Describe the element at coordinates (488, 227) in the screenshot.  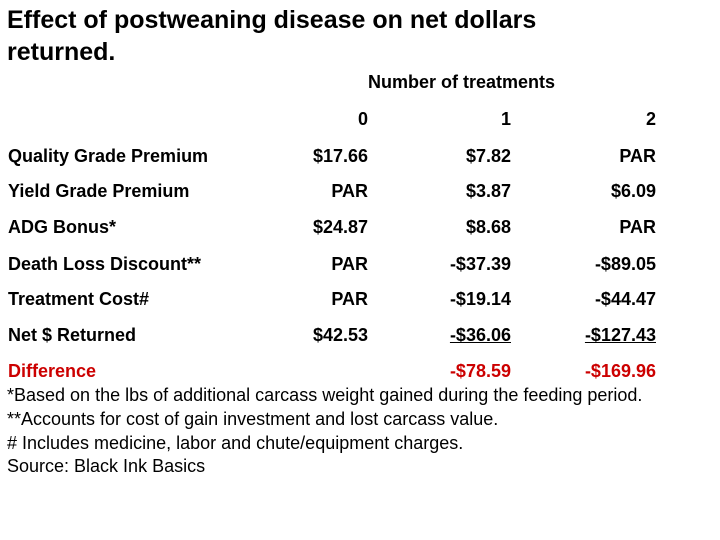
I see `cell-1: $8.68` at that location.